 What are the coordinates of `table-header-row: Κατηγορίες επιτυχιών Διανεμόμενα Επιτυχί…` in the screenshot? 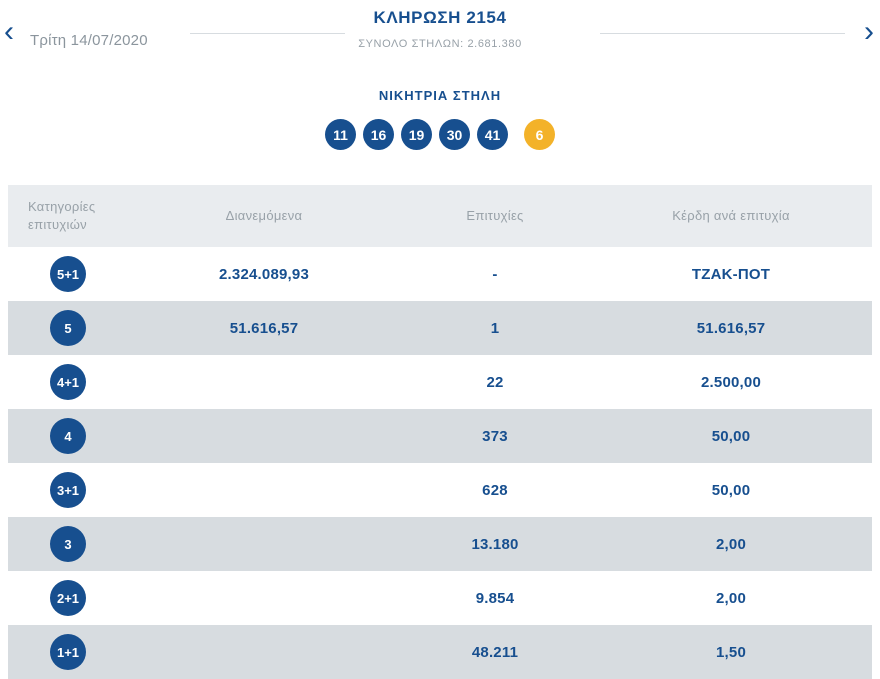 It's located at (440, 216).